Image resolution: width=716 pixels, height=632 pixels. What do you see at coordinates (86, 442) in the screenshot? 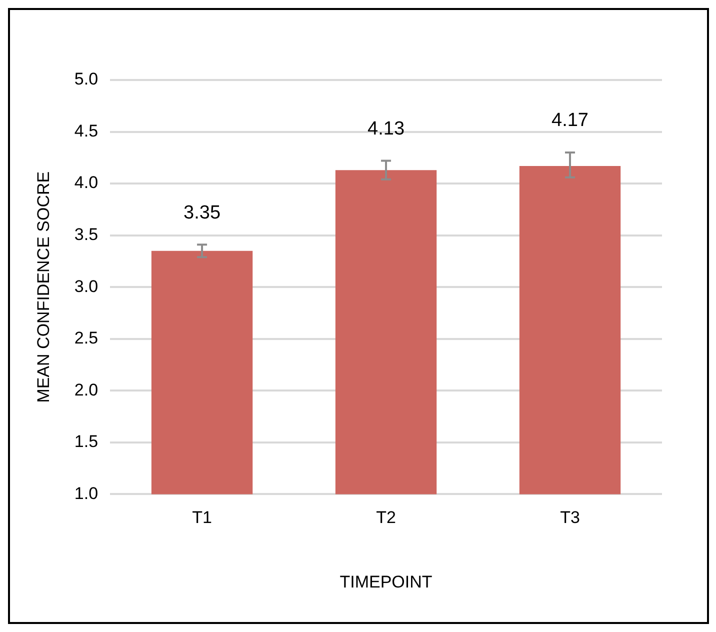
I see `y-tick-label: 1.5` at bounding box center [86, 442].